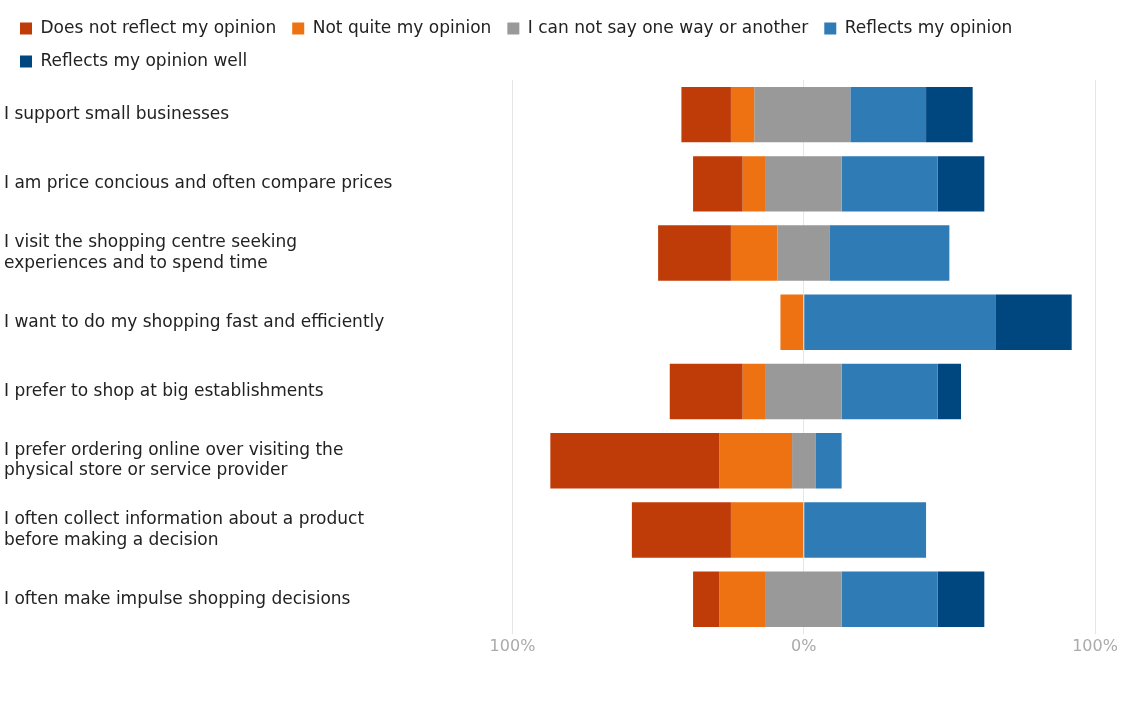  What do you see at coordinates (117, 113) in the screenshot?
I see `y-tick-label: I support small businesses` at bounding box center [117, 113].